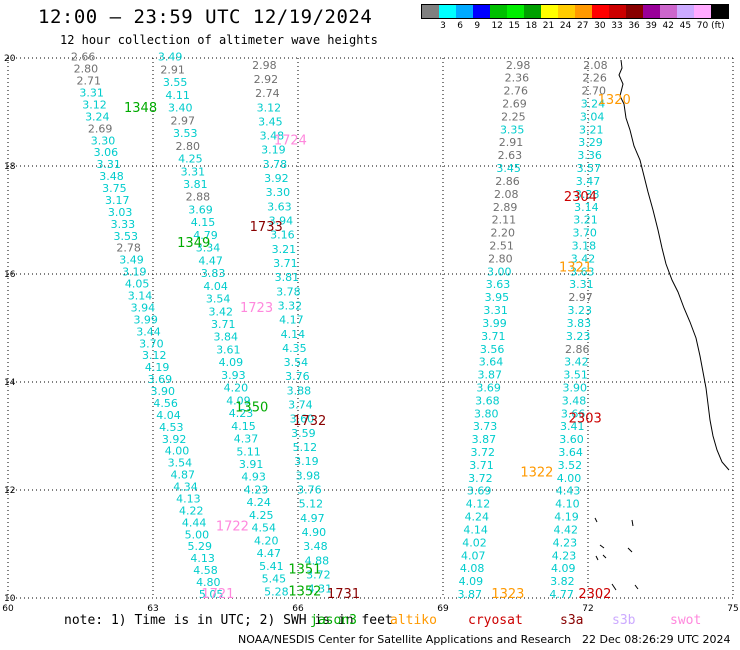 This screenshot has width=740, height=650. Describe the element at coordinates (305, 447) in the screenshot. I see `wave-height-value: 5.12` at that location.